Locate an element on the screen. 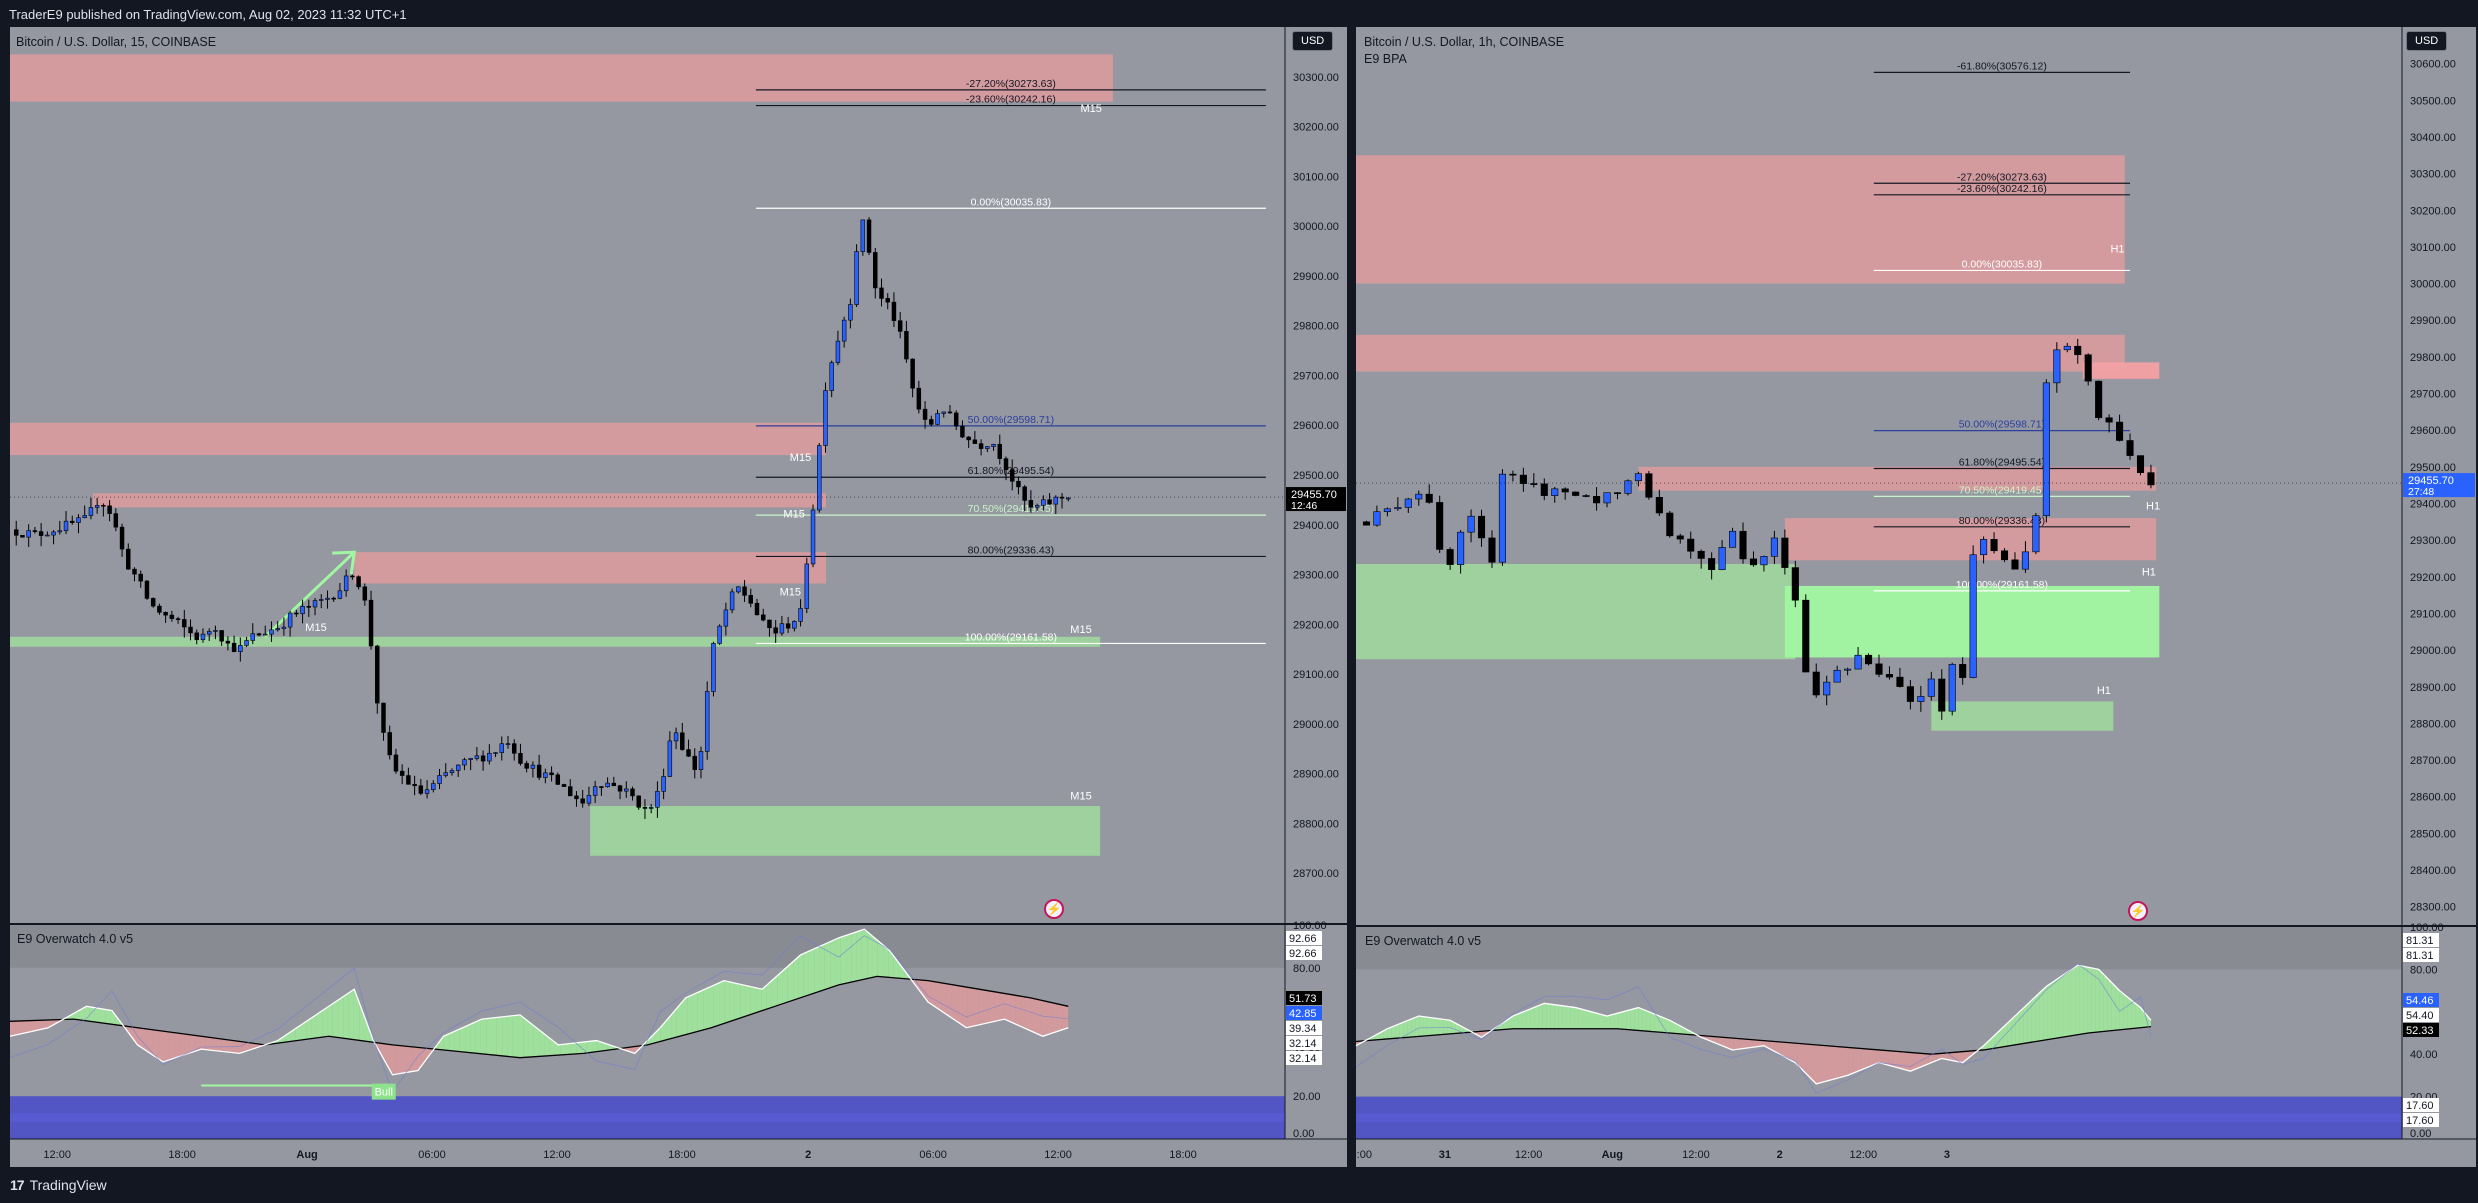 The height and width of the screenshot is (1203, 2478). right-y-tick-10: 29700.00 is located at coordinates (2433, 395).